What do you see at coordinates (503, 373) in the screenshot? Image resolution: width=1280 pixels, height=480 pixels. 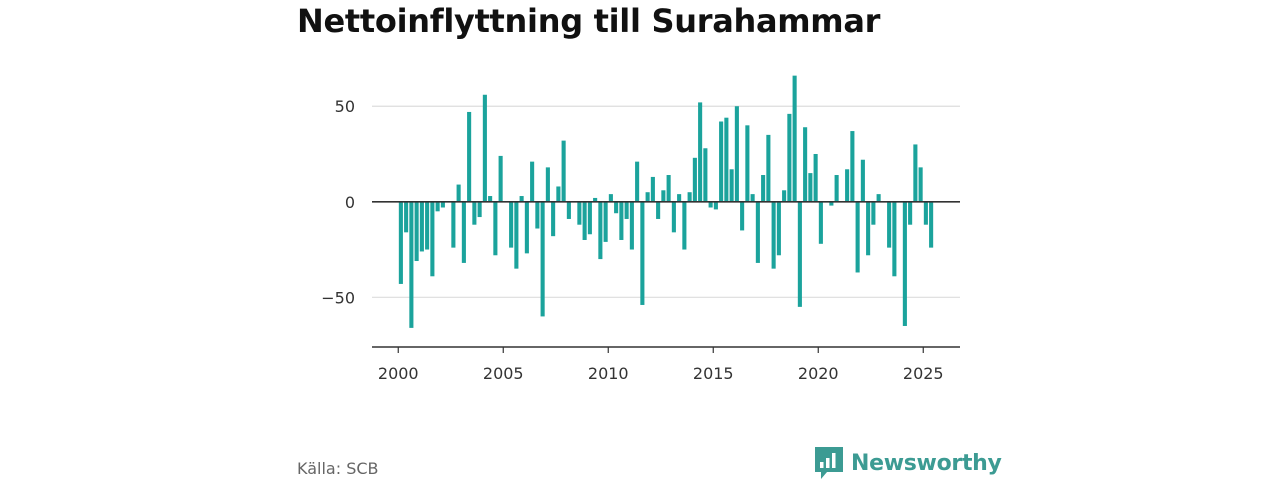 I see `x-tick-label: 2005` at bounding box center [503, 373].